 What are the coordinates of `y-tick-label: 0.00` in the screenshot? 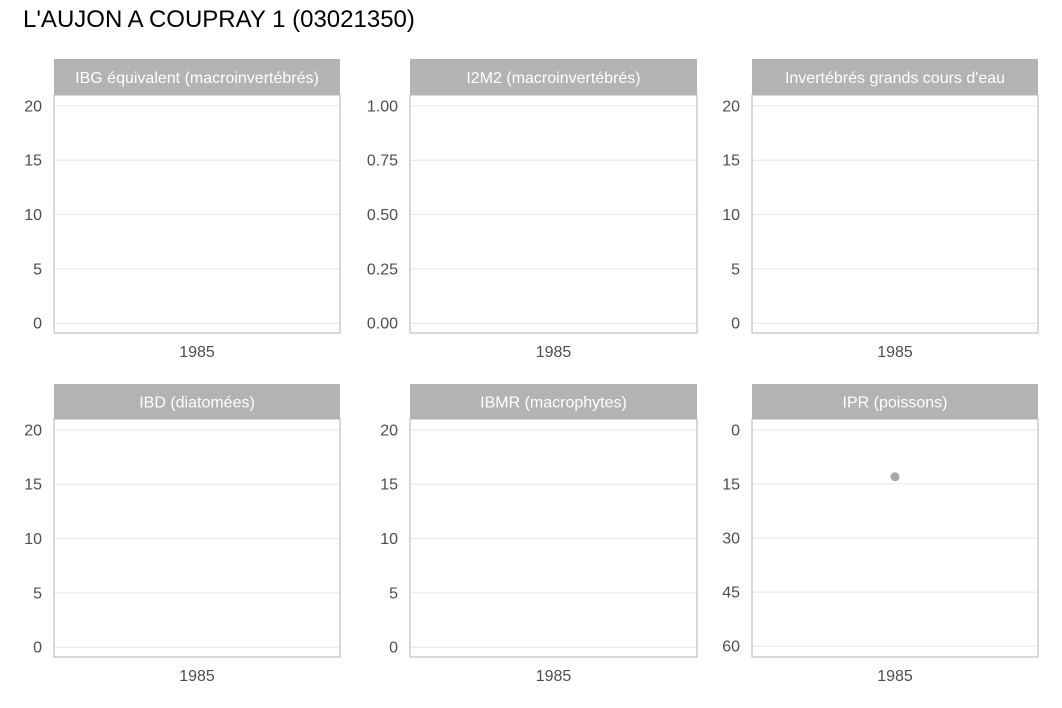 It's located at (382, 324).